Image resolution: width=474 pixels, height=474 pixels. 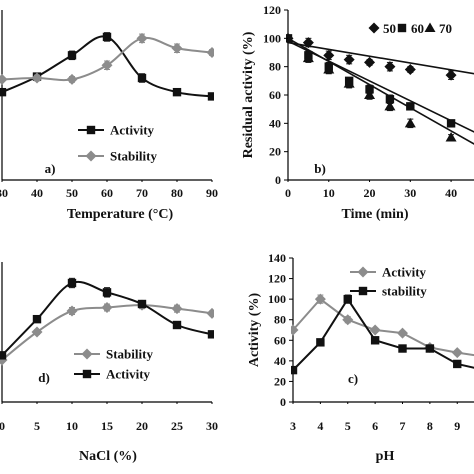 I want to click on x-tick-label-time-3: 30, so click(x=410, y=193).